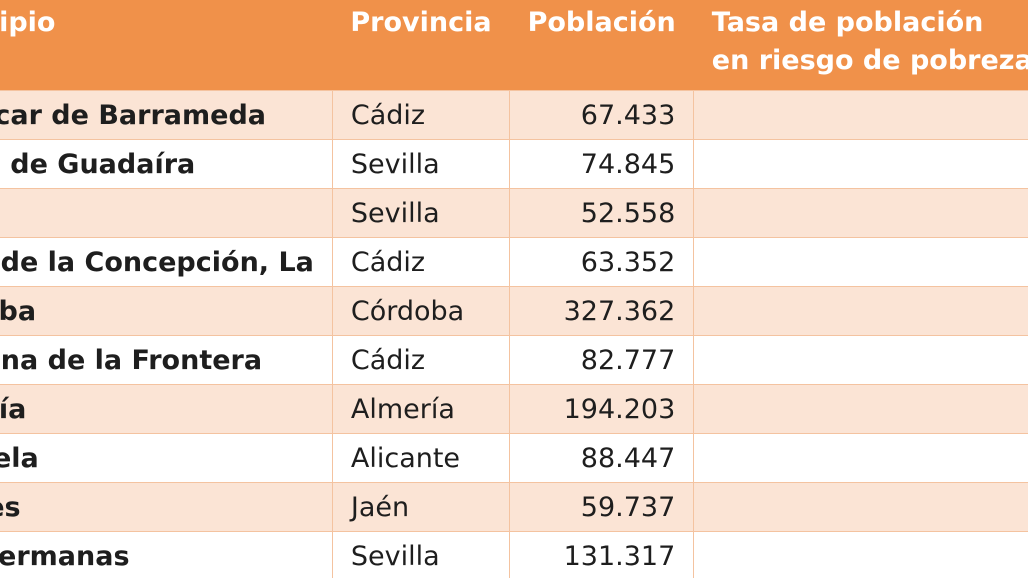 This screenshot has width=1028, height=578. Describe the element at coordinates (847, 22) in the screenshot. I see `header-tasa-line1: Tasa de población` at that location.